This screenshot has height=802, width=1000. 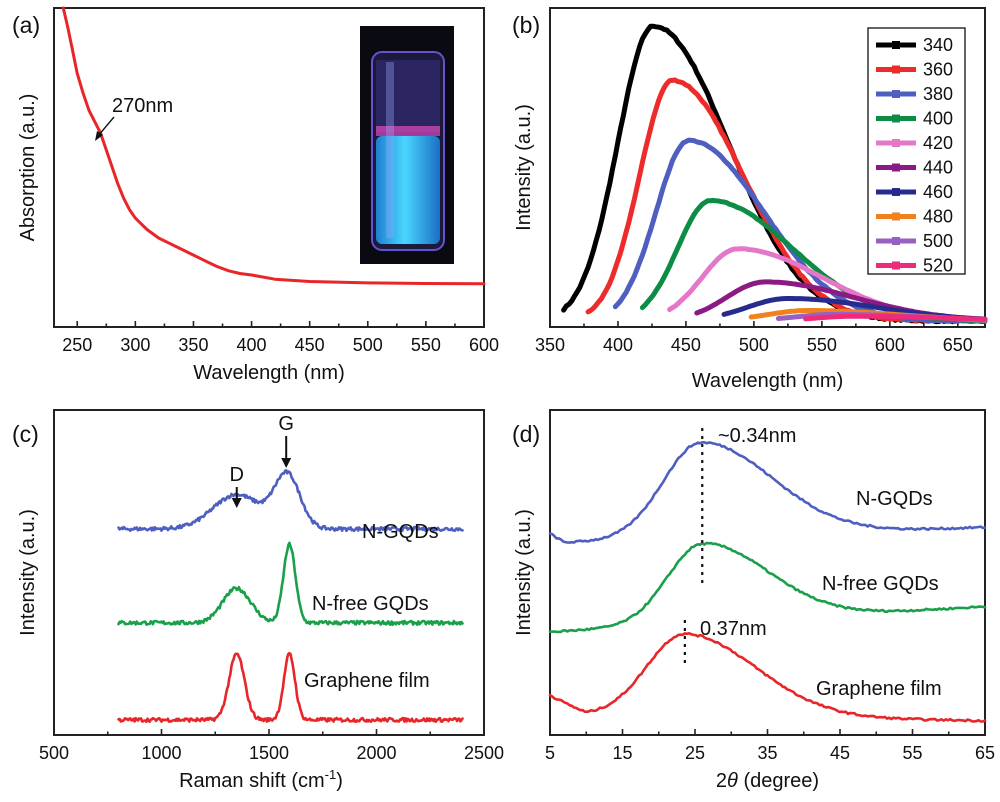 What do you see at coordinates (938, 94) in the screenshot?
I see `legend-label: 380` at bounding box center [938, 94].